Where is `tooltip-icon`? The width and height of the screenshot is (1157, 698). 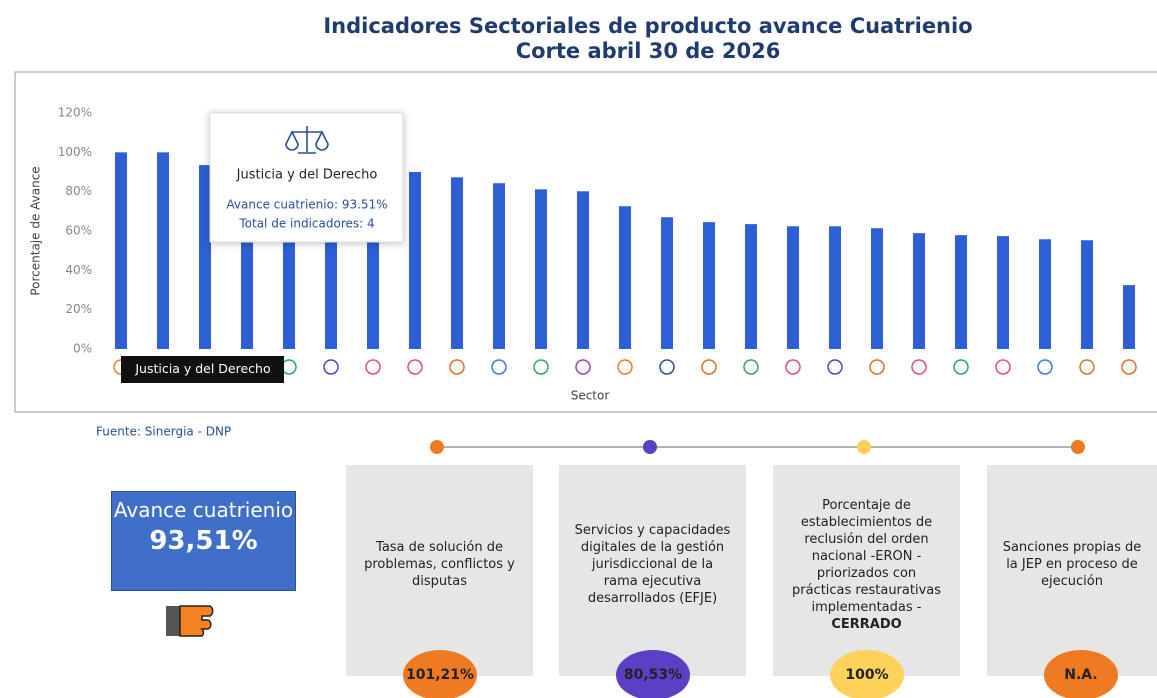 tooltip-icon is located at coordinates (307, 140).